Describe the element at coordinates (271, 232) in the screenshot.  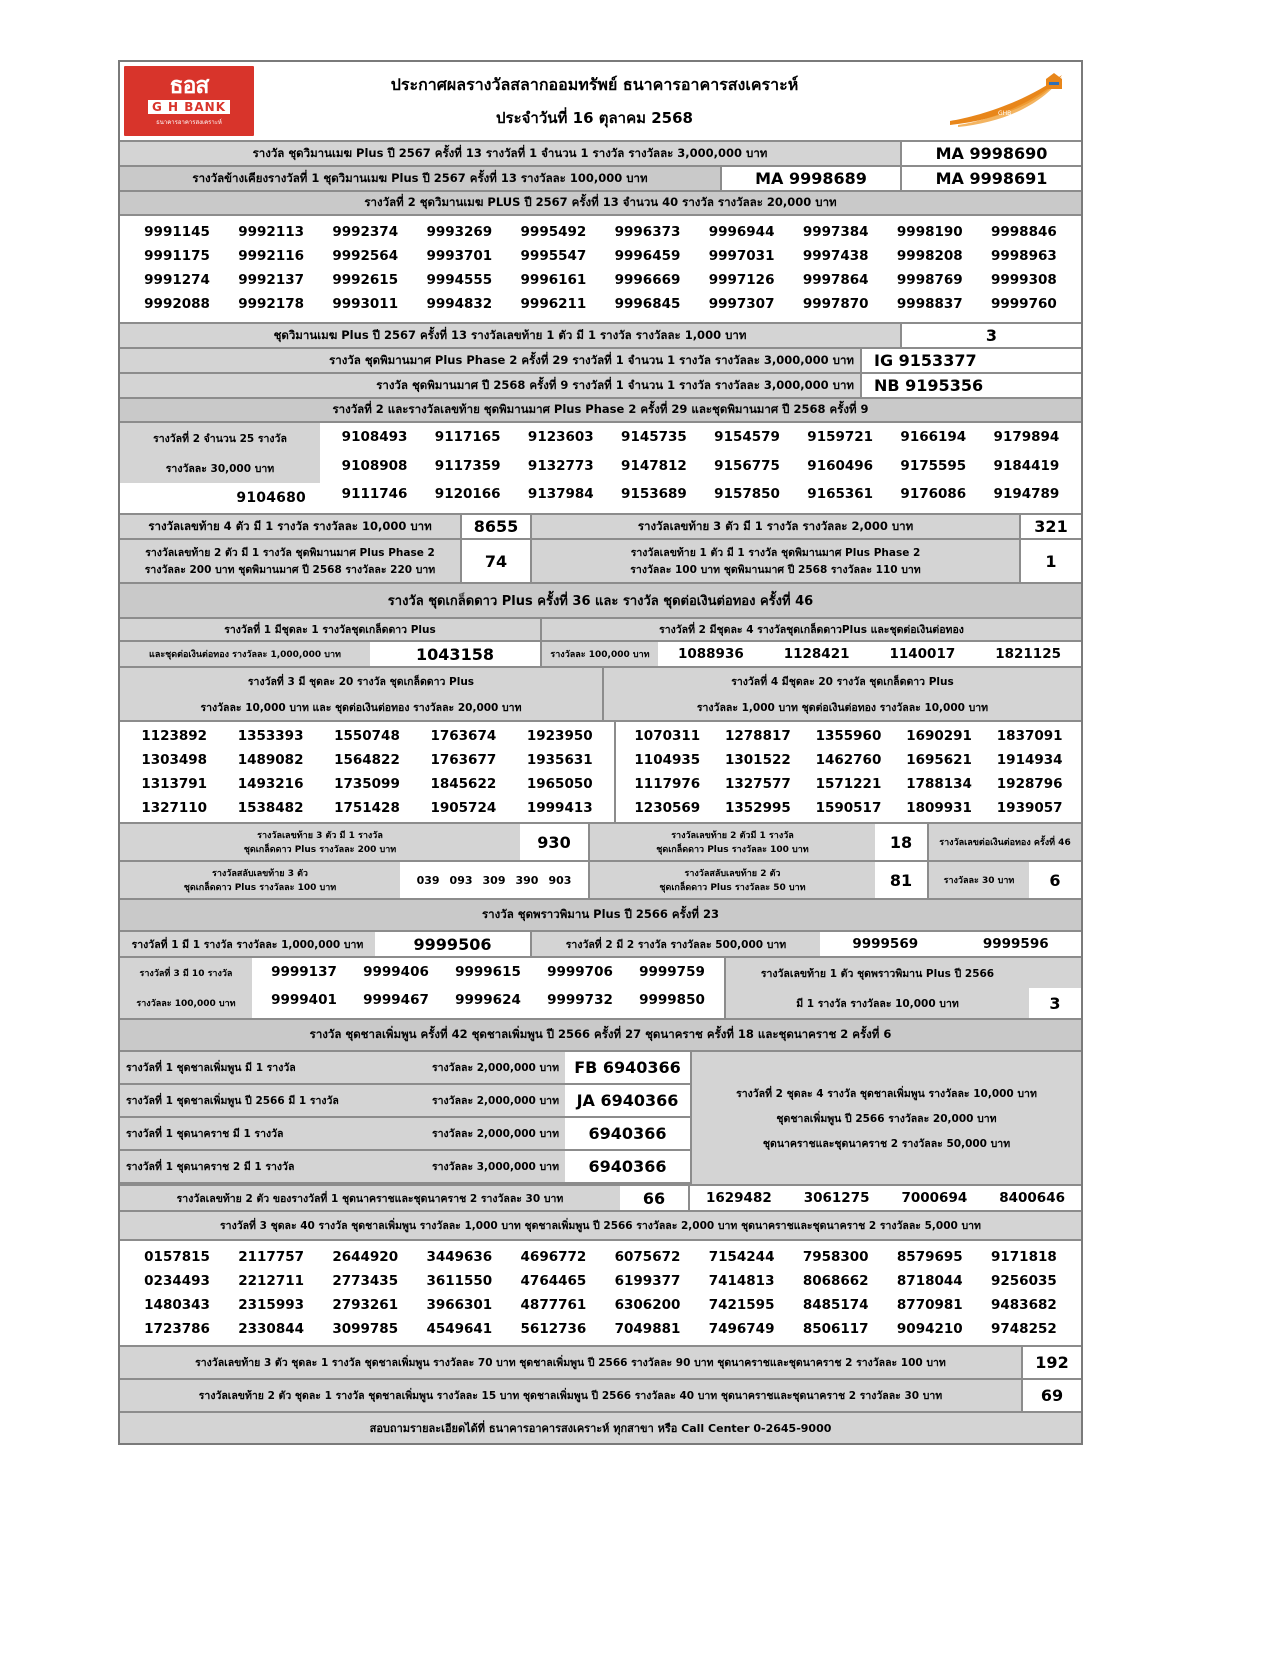
I see `lottery-number: 9992113` at that location.